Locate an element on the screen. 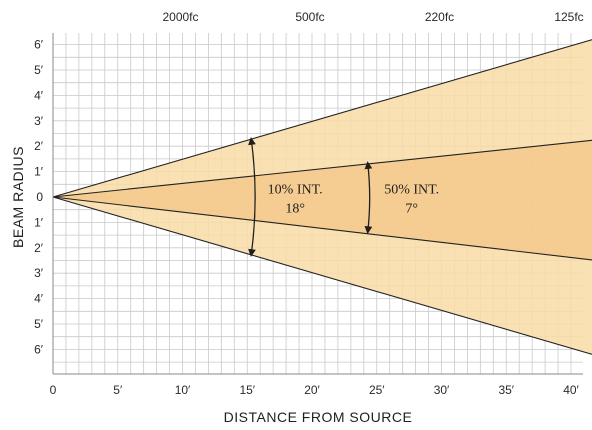  footcandle-label: 500fc is located at coordinates (309, 17).